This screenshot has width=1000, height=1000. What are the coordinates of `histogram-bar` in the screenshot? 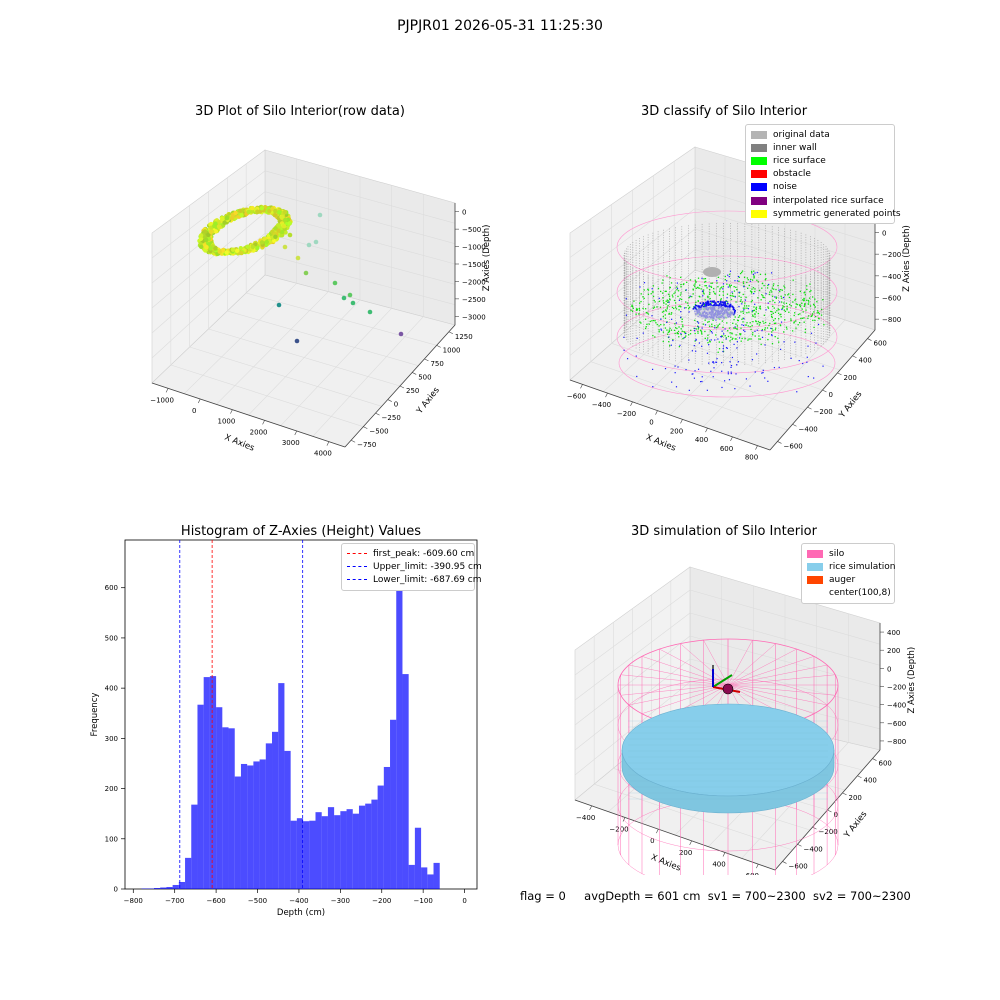 It's located at (436, 875).